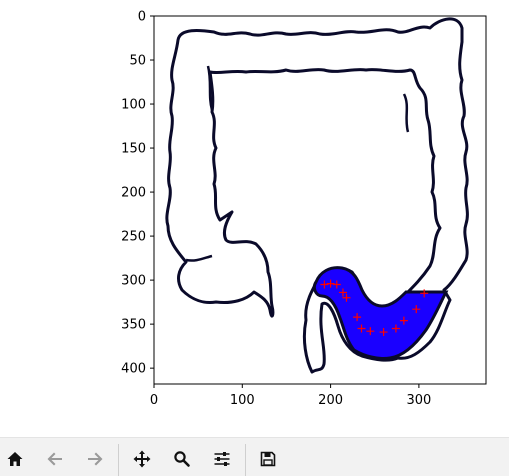 The height and width of the screenshot is (476, 509). I want to click on arrow-right-icon, so click(95, 459).